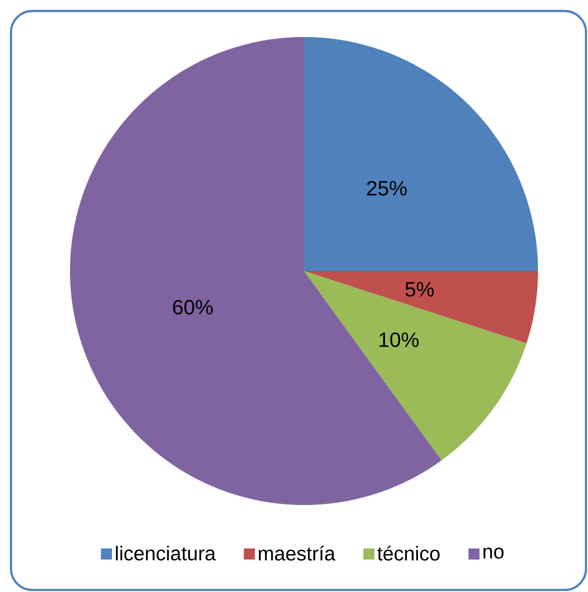 This screenshot has width=588, height=592. I want to click on data-label: 10%, so click(399, 340).